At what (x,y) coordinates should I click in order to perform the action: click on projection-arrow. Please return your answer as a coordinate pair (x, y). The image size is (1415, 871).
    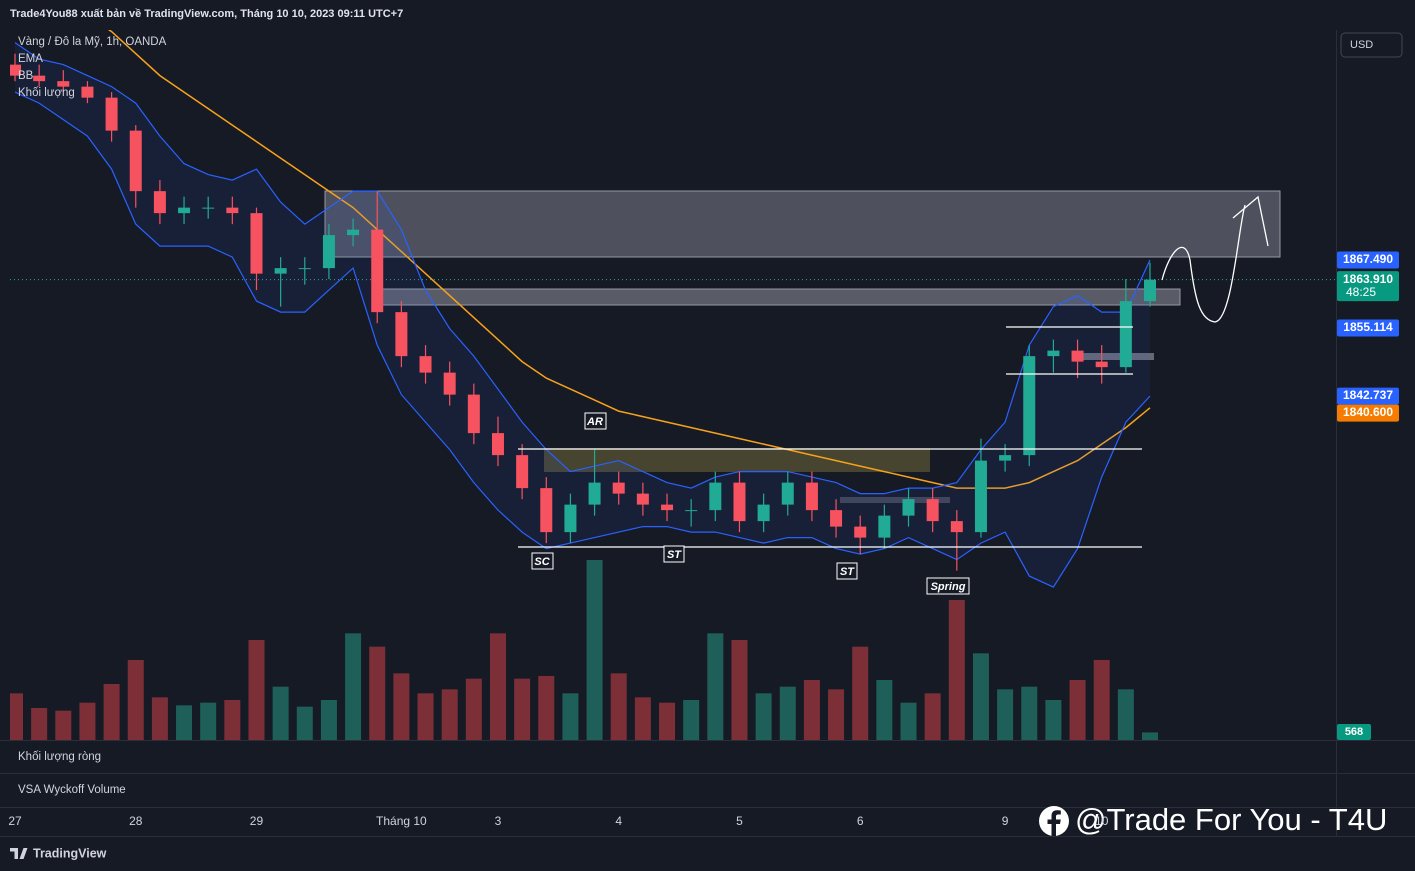
    Looking at the image, I should click on (1215, 259).